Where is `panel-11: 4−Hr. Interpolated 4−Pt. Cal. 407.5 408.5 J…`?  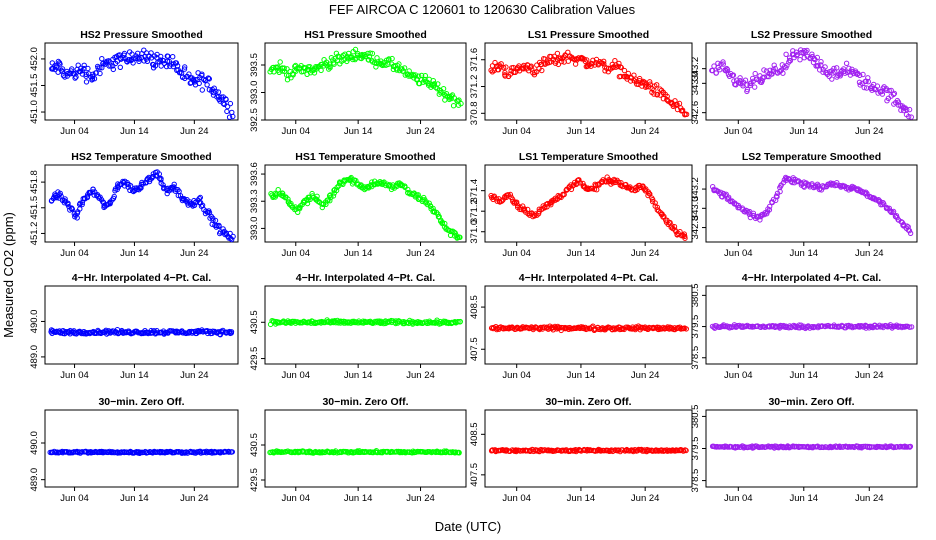
panel-11: 4−Hr. Interpolated 4−Pt. Cal. 407.5 408.5 J… is located at coordinates (581, 326).